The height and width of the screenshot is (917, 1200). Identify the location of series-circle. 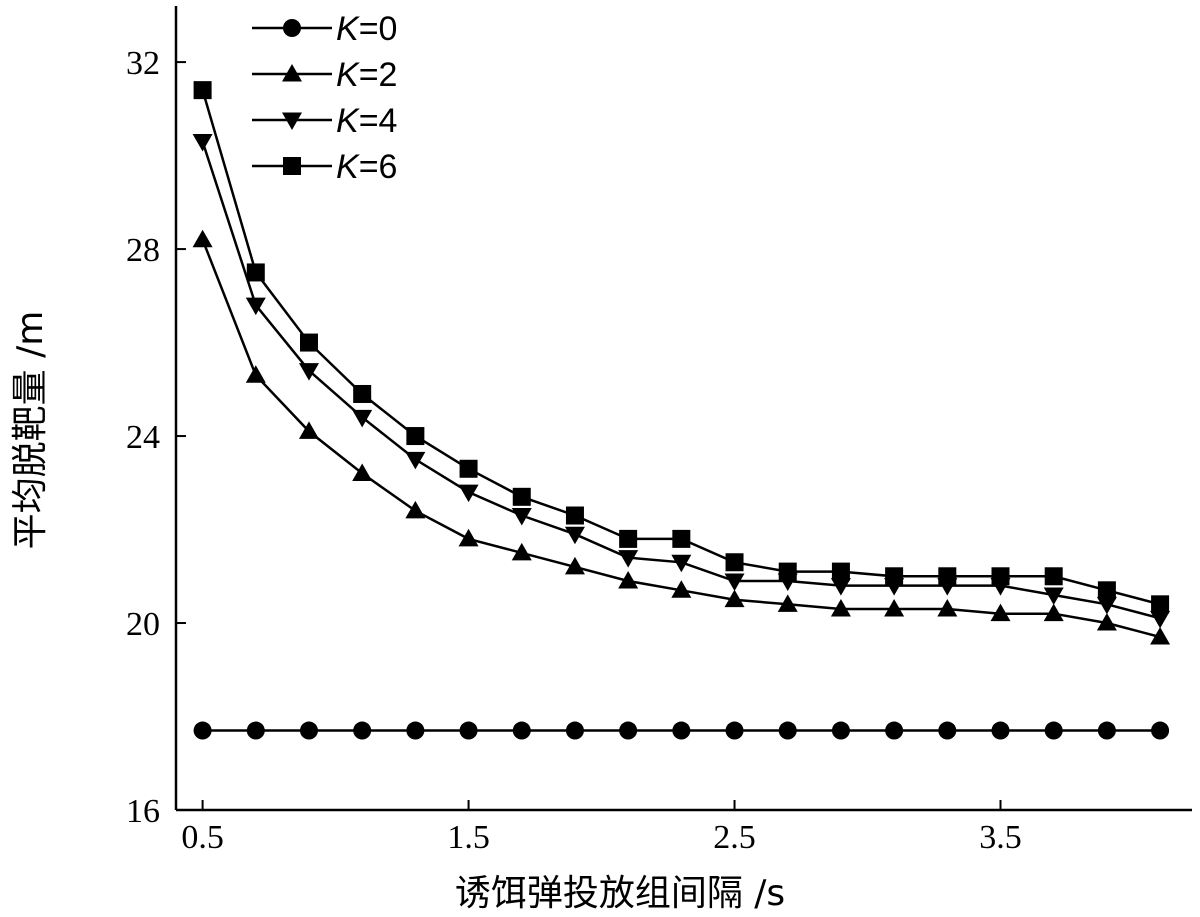
(681, 730).